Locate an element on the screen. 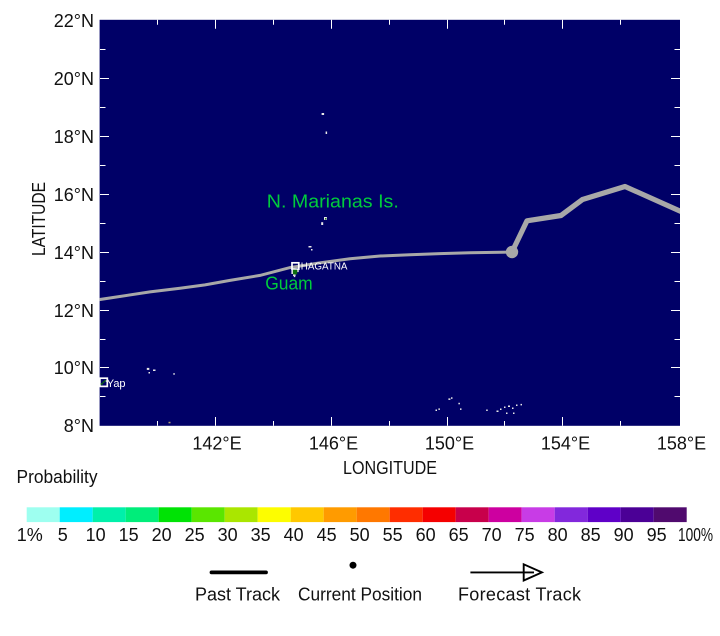 The image size is (720, 636). svg-text: 18°N is located at coordinates (74, 137).